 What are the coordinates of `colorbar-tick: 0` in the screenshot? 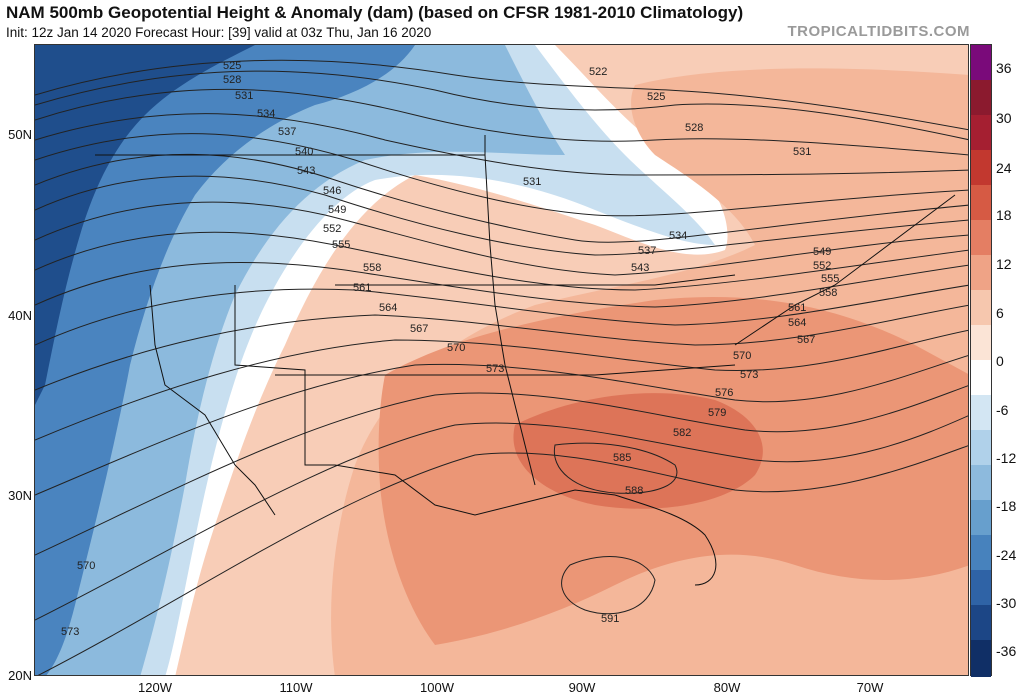 It's located at (1000, 361).